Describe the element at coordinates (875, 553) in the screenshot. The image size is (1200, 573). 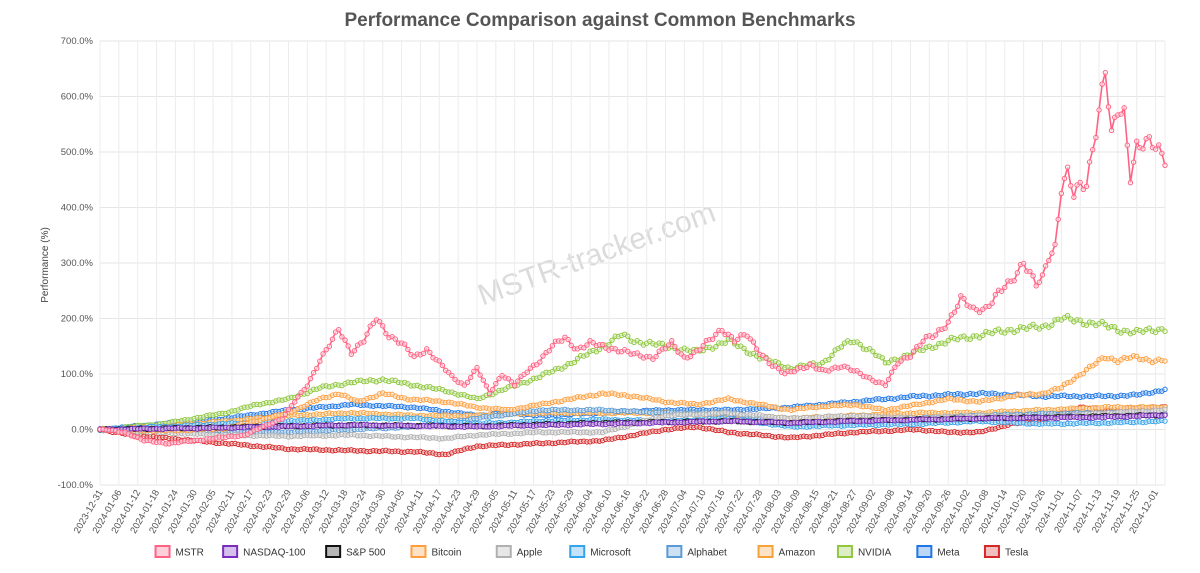
I see `legend-label: NVIDIA` at that location.